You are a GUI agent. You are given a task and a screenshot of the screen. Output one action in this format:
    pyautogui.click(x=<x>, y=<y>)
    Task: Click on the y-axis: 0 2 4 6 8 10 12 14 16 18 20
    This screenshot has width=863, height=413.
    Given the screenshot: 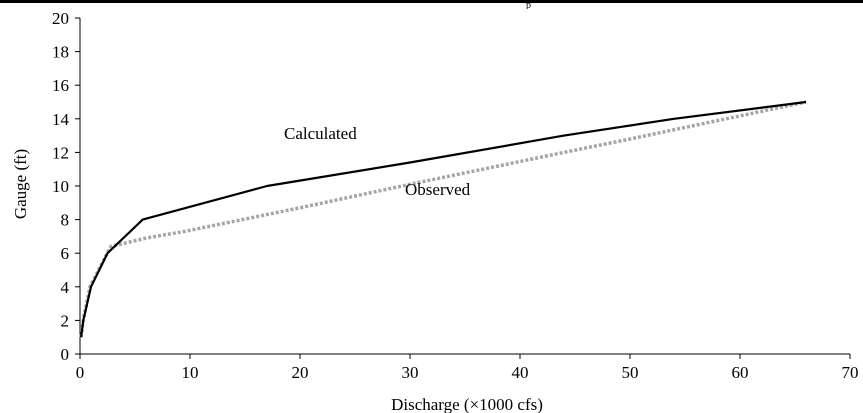 What is the action you would take?
    pyautogui.click(x=66, y=186)
    